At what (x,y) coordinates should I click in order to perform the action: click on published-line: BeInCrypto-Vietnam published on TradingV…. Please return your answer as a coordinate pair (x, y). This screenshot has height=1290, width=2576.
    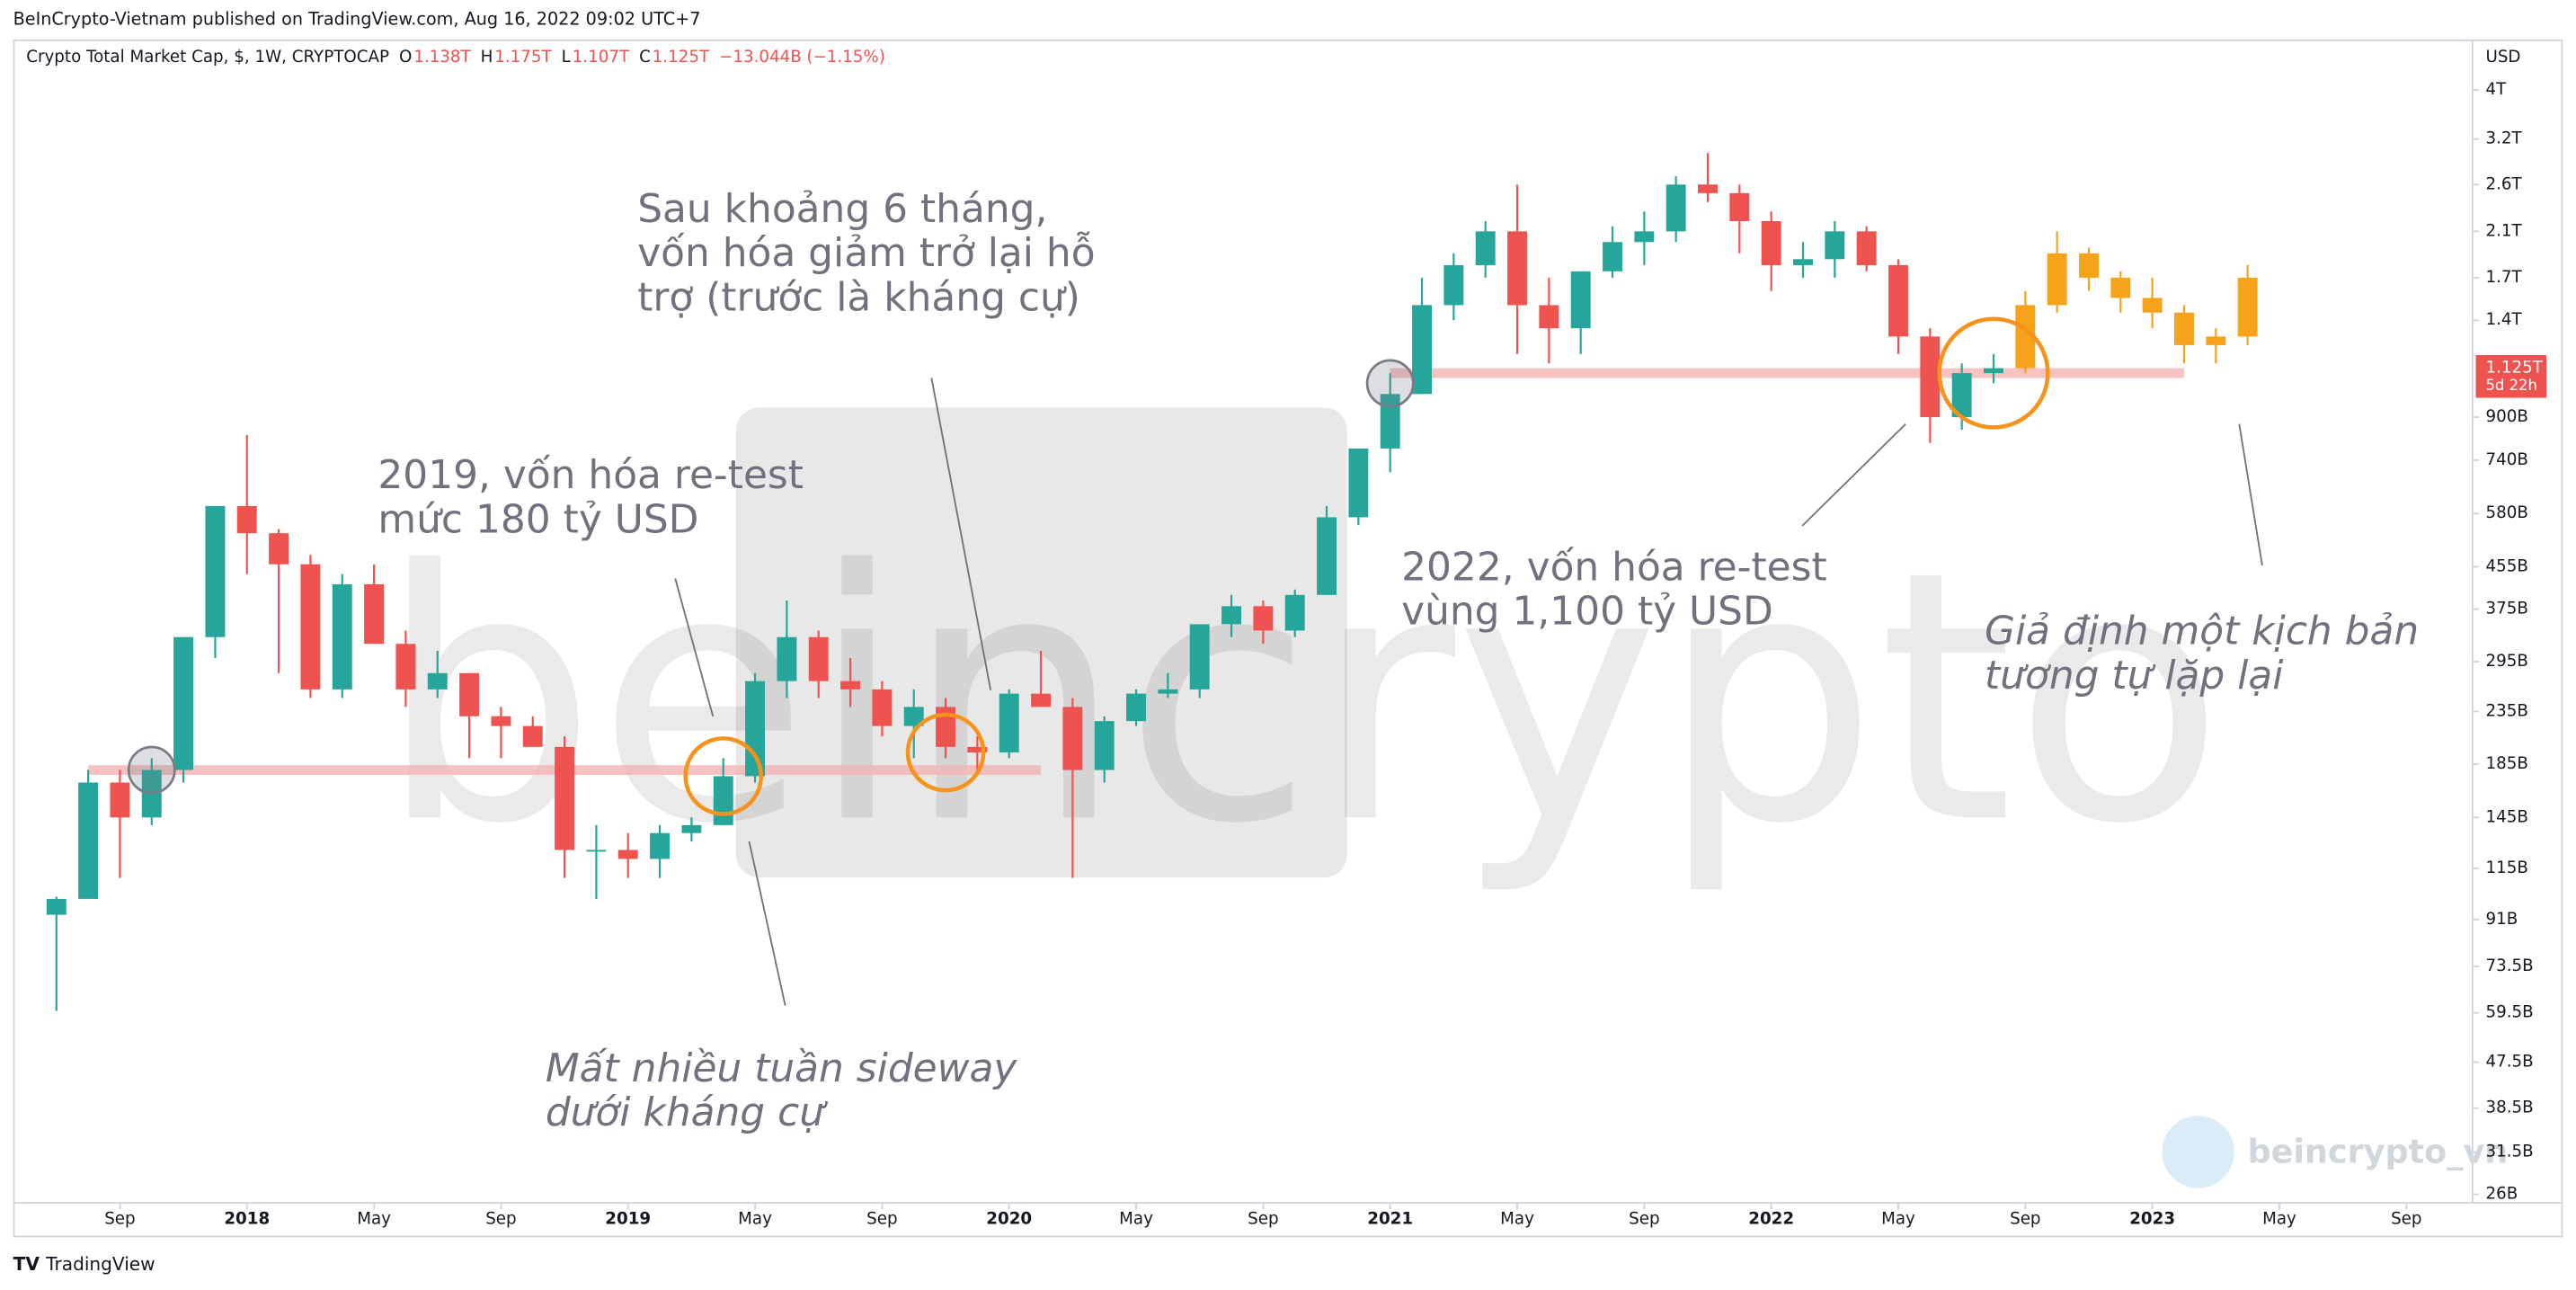
    Looking at the image, I should click on (357, 19).